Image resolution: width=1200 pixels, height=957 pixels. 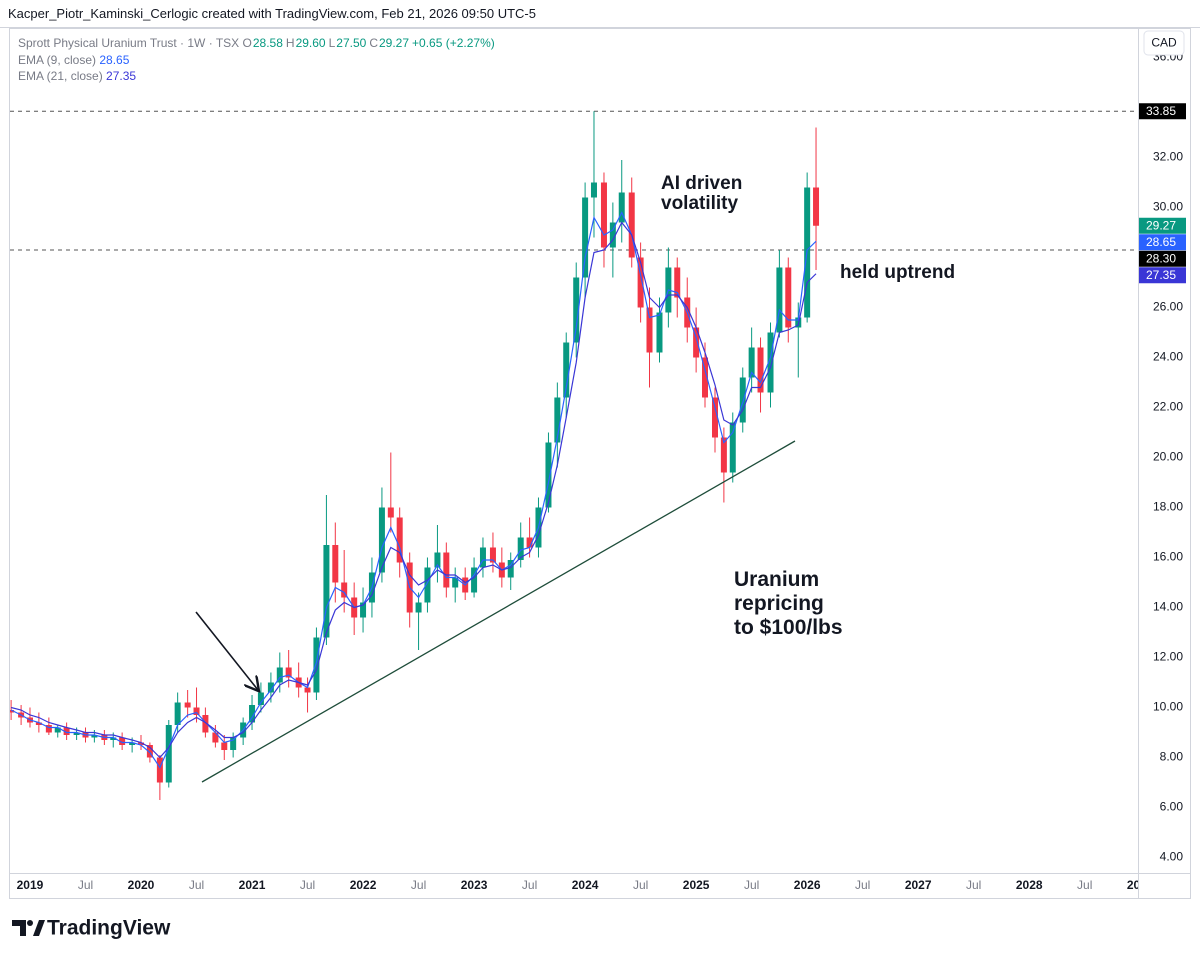 I want to click on ohlc-key: H, so click(x=290, y=43).